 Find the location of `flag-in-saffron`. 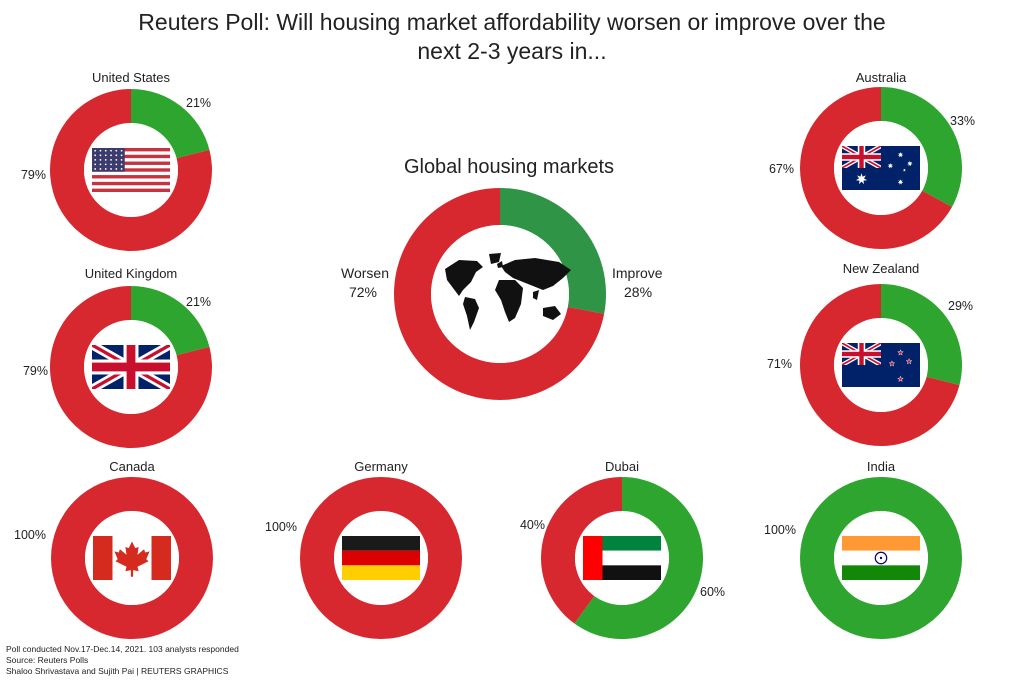

flag-in-saffron is located at coordinates (881, 543).